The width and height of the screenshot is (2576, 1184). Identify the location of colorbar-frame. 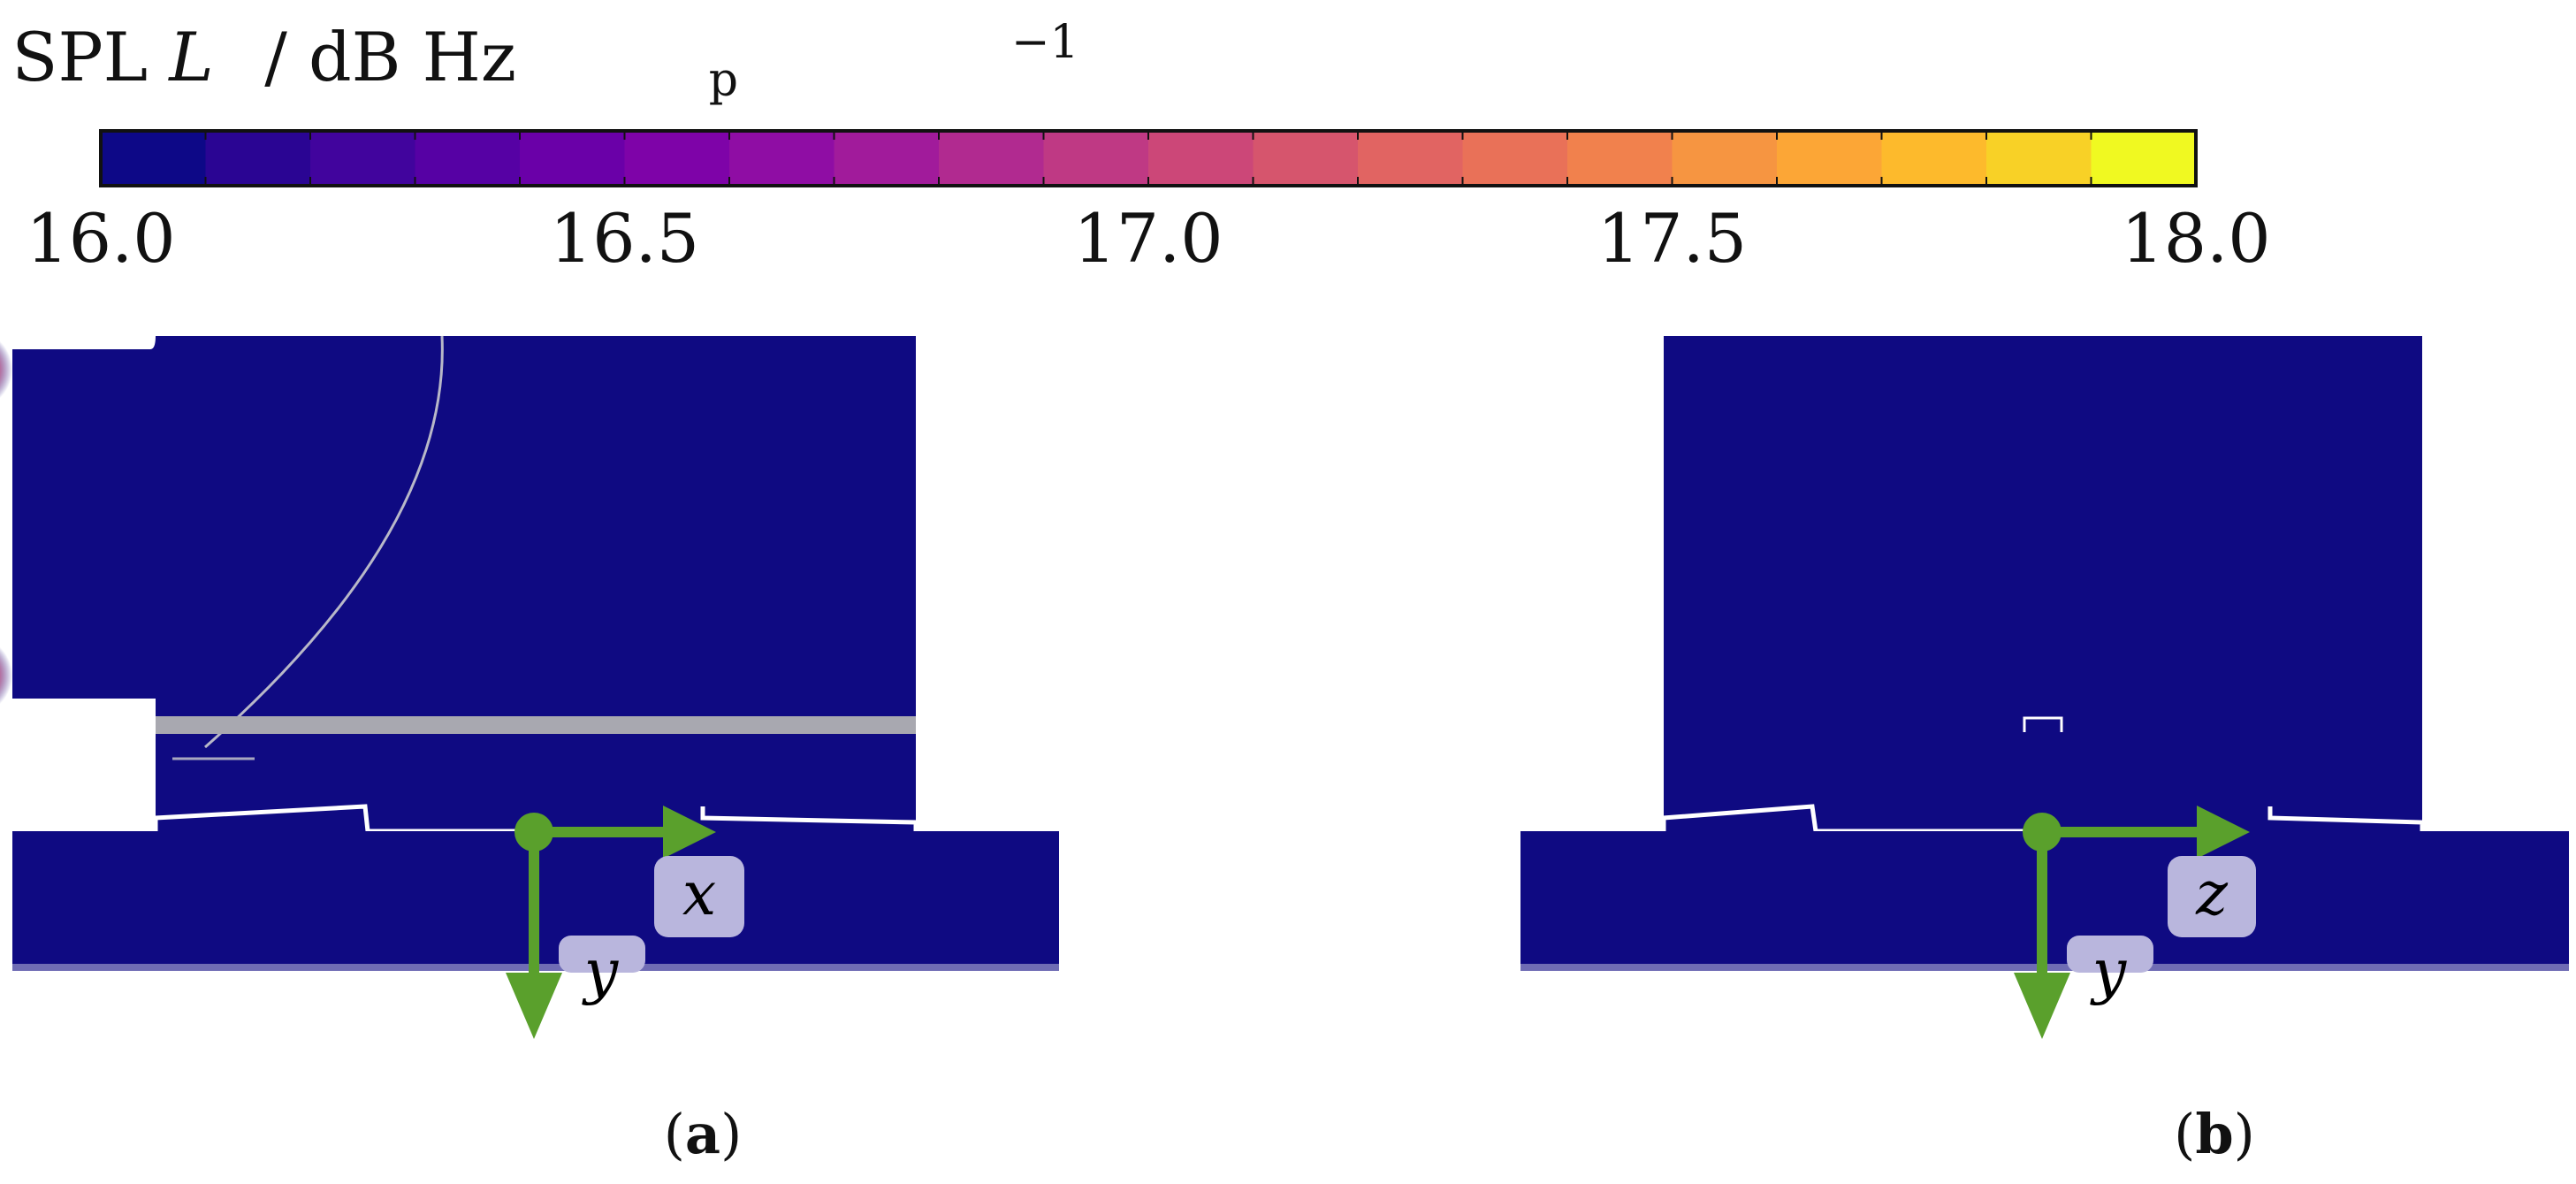
(1148, 158).